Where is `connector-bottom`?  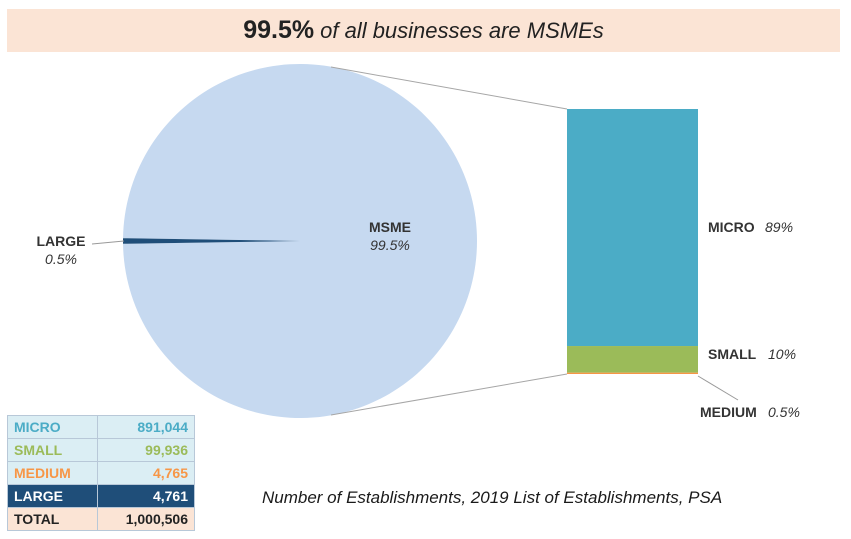 connector-bottom is located at coordinates (449, 394).